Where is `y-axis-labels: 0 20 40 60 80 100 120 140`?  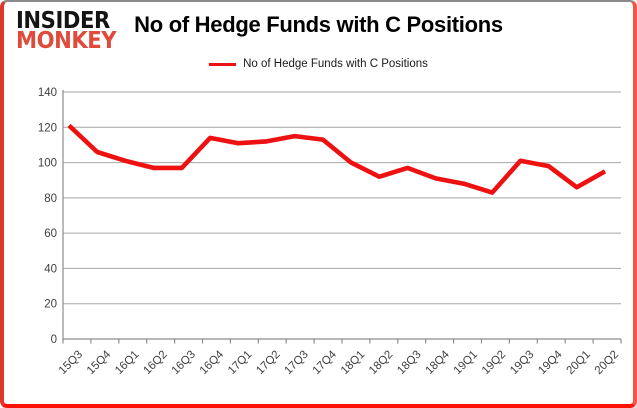
y-axis-labels: 0 20 40 60 80 100 120 140 is located at coordinates (47, 216).